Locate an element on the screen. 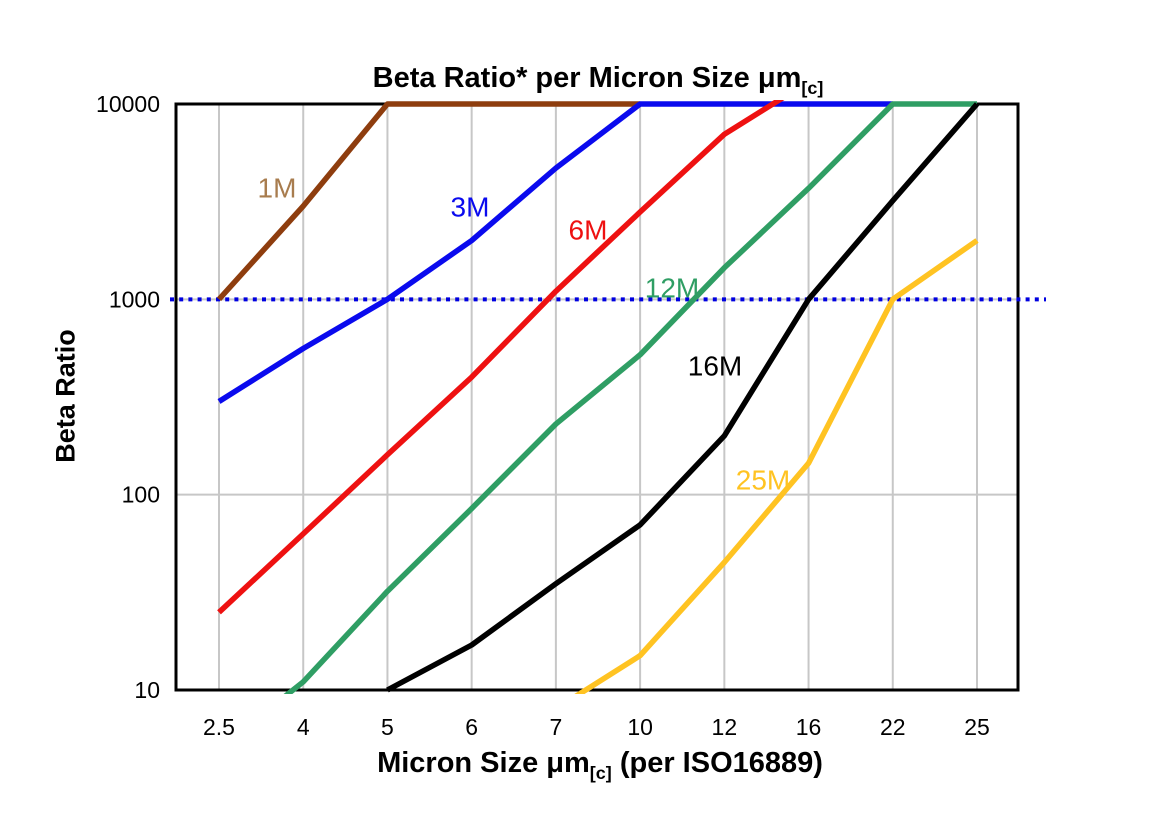 The image size is (1154, 820). x-title-suffix: (per ISO16889) is located at coordinates (717, 763).